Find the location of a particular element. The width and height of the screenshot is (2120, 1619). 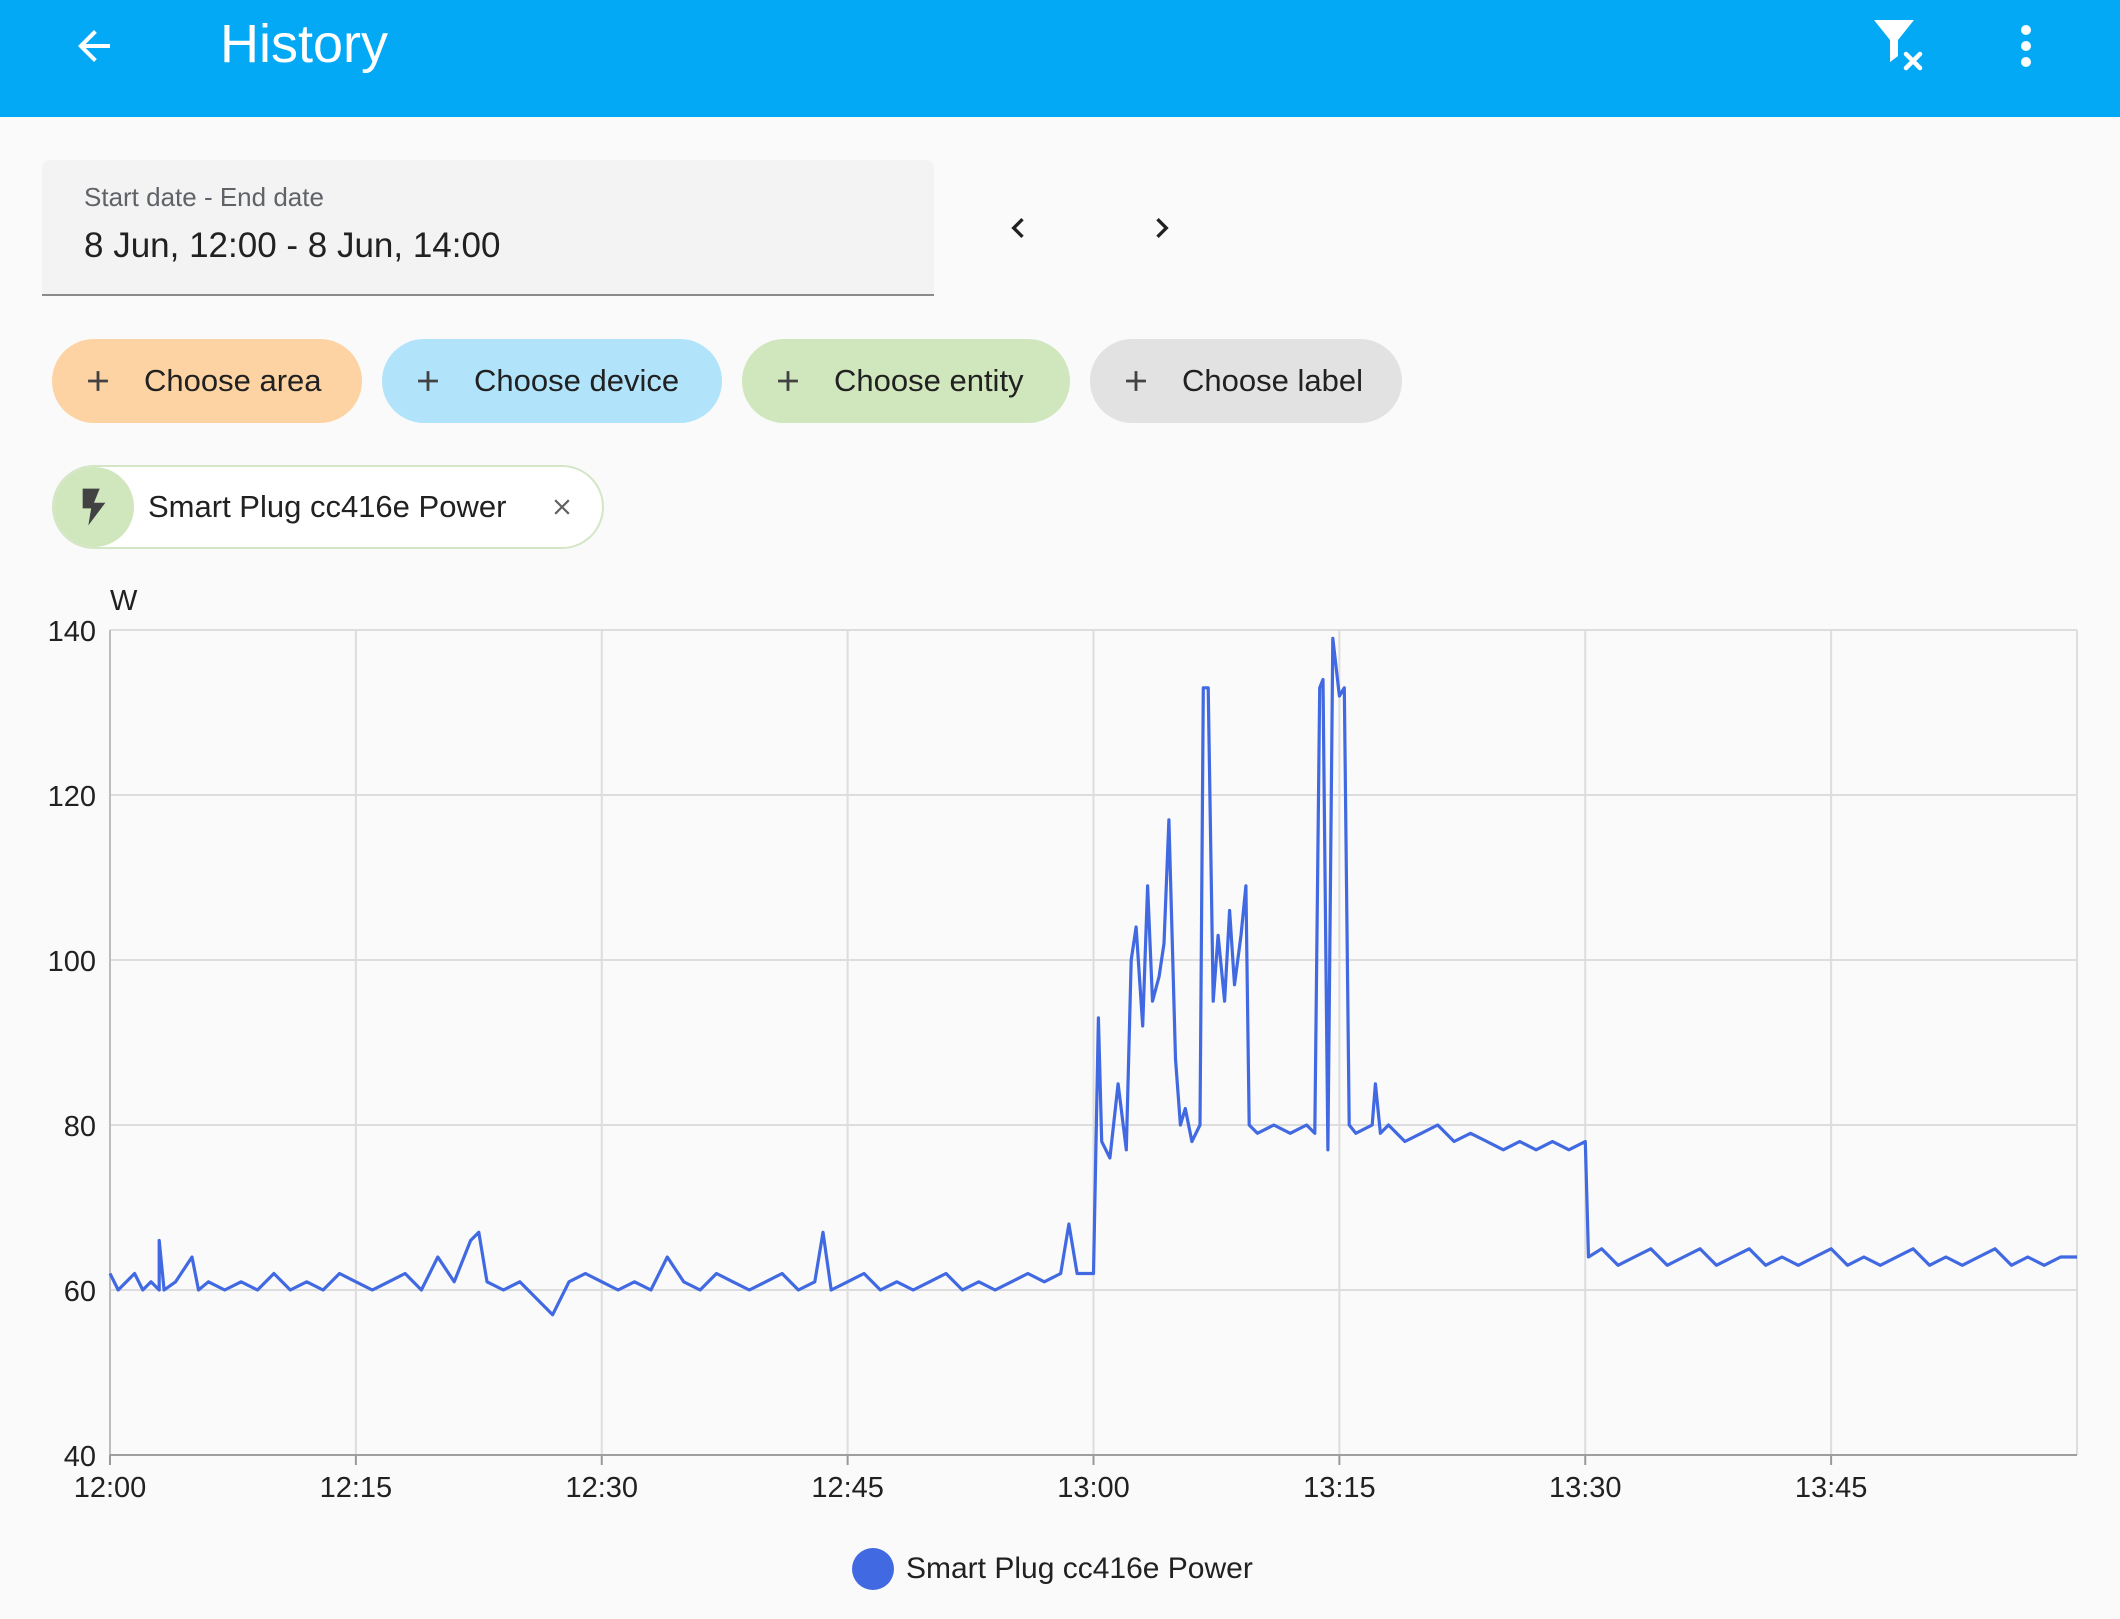

selected-entity-label: Smart Plug cc416e Power is located at coordinates (327, 506).